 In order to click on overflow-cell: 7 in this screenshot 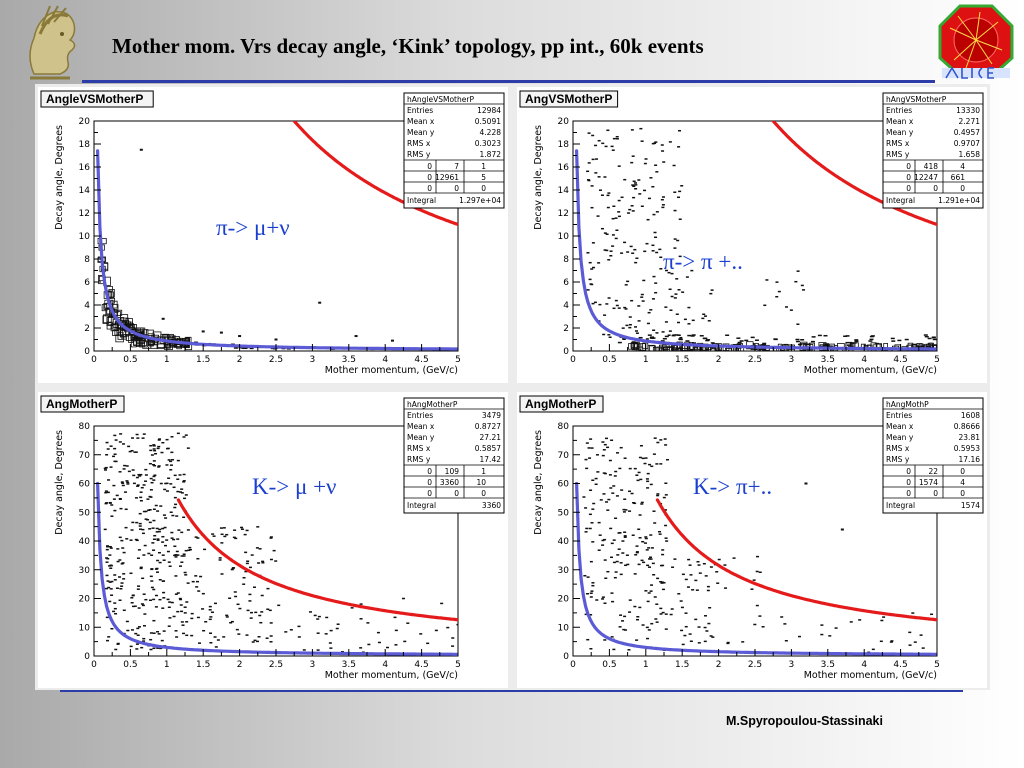, I will do `click(456, 166)`.